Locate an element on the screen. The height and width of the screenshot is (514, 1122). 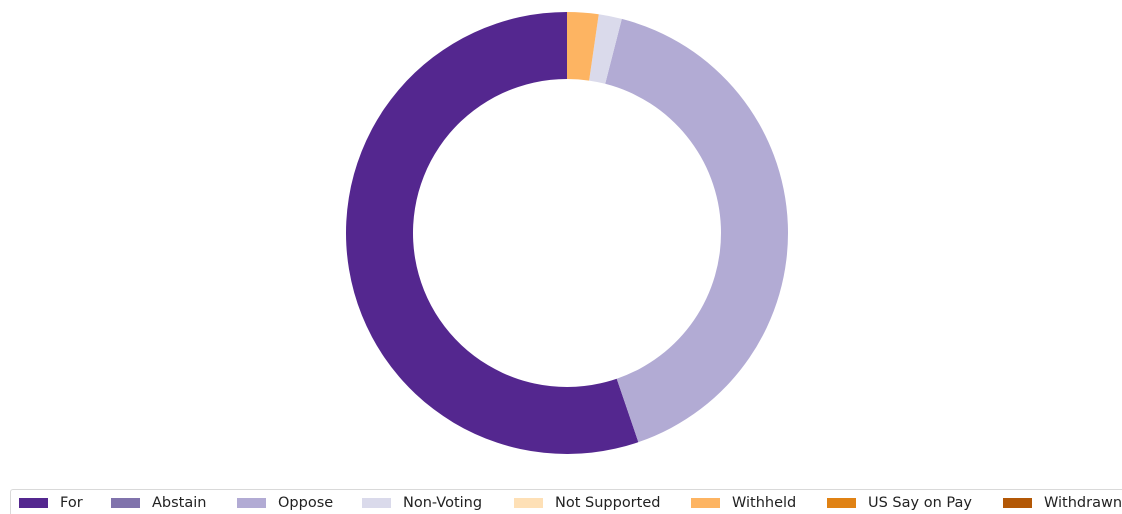
legend-item-for: For is located at coordinates (65, 503).